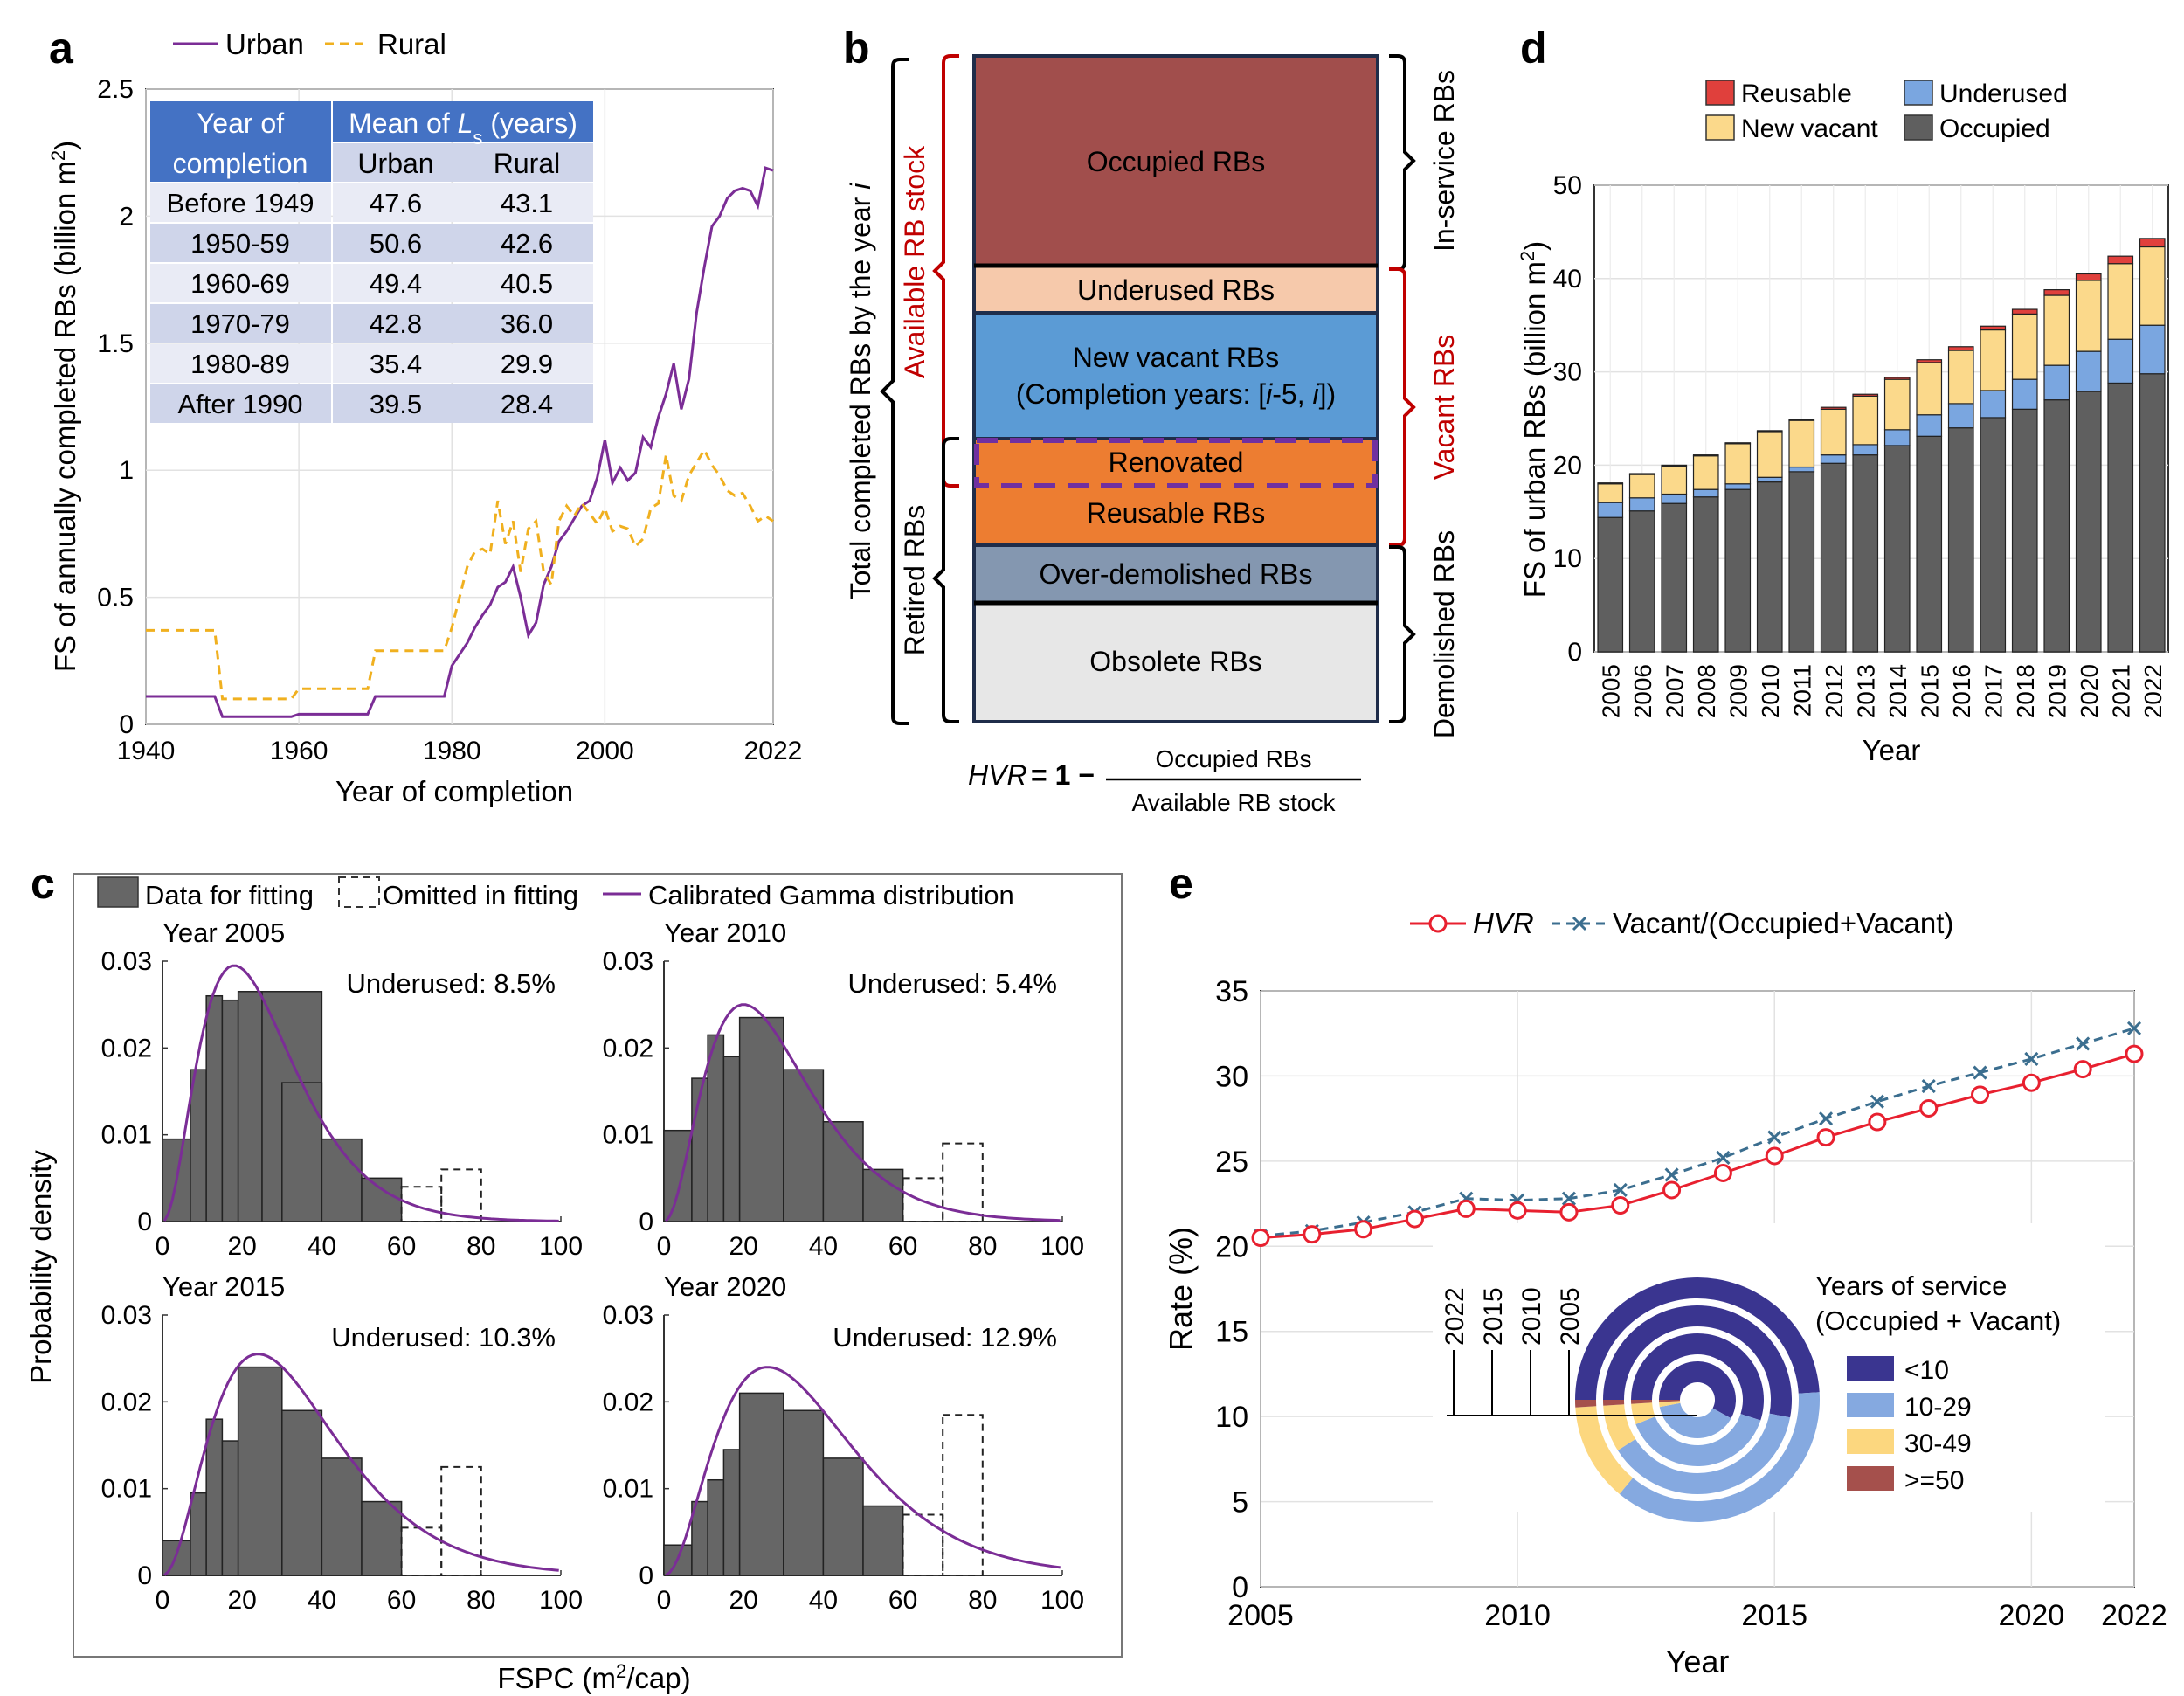 This screenshot has width=2184, height=1696. I want to click on table-subheader-rural: Rural, so click(527, 163).